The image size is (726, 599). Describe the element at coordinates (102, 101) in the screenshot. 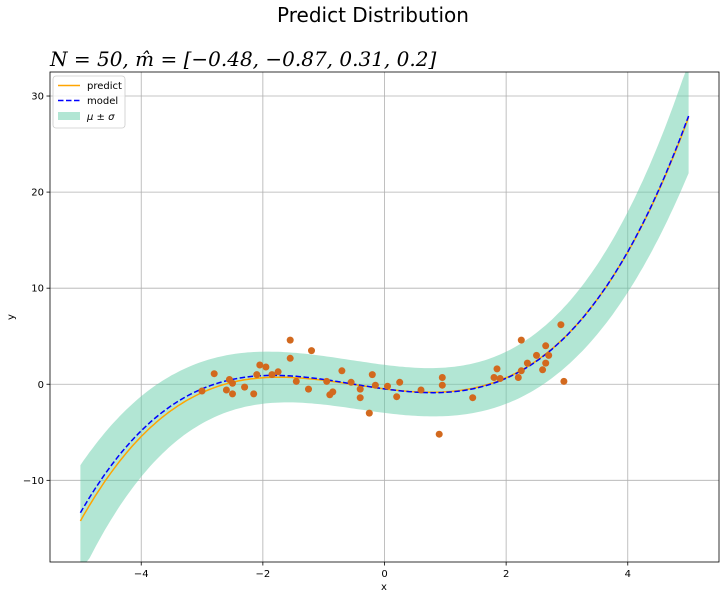

I see `legend-model-label: model` at that location.